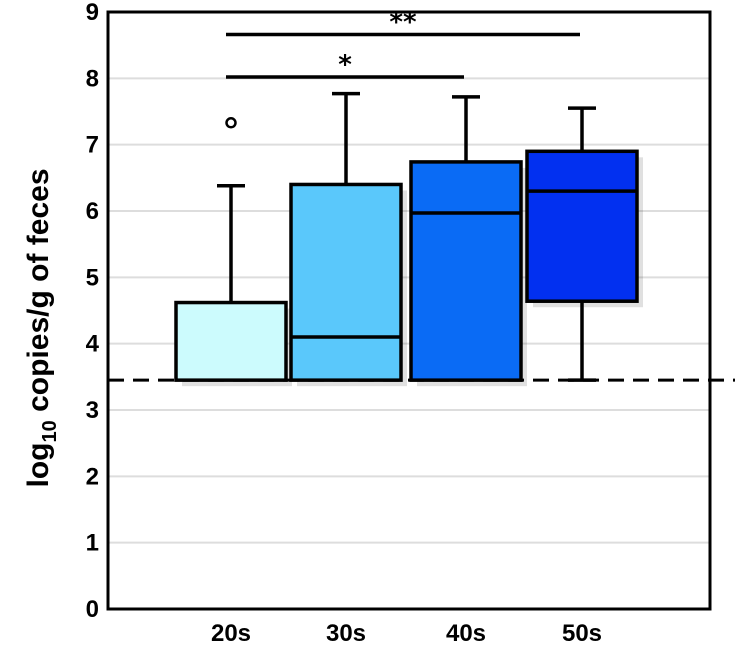 The image size is (735, 645). What do you see at coordinates (92, 13) in the screenshot?
I see `y-tick-label: 9` at bounding box center [92, 13].